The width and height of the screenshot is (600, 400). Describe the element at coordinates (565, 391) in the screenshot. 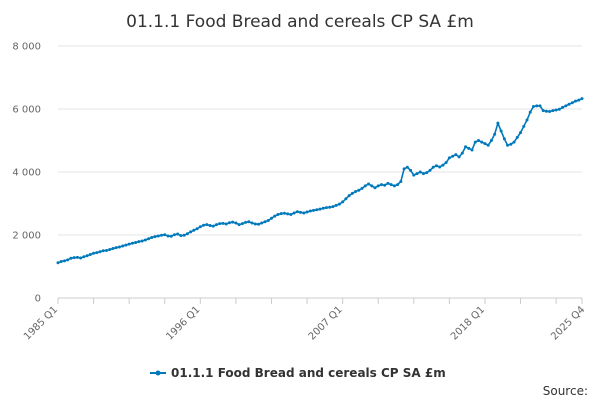

I see `source-label: Source:` at that location.